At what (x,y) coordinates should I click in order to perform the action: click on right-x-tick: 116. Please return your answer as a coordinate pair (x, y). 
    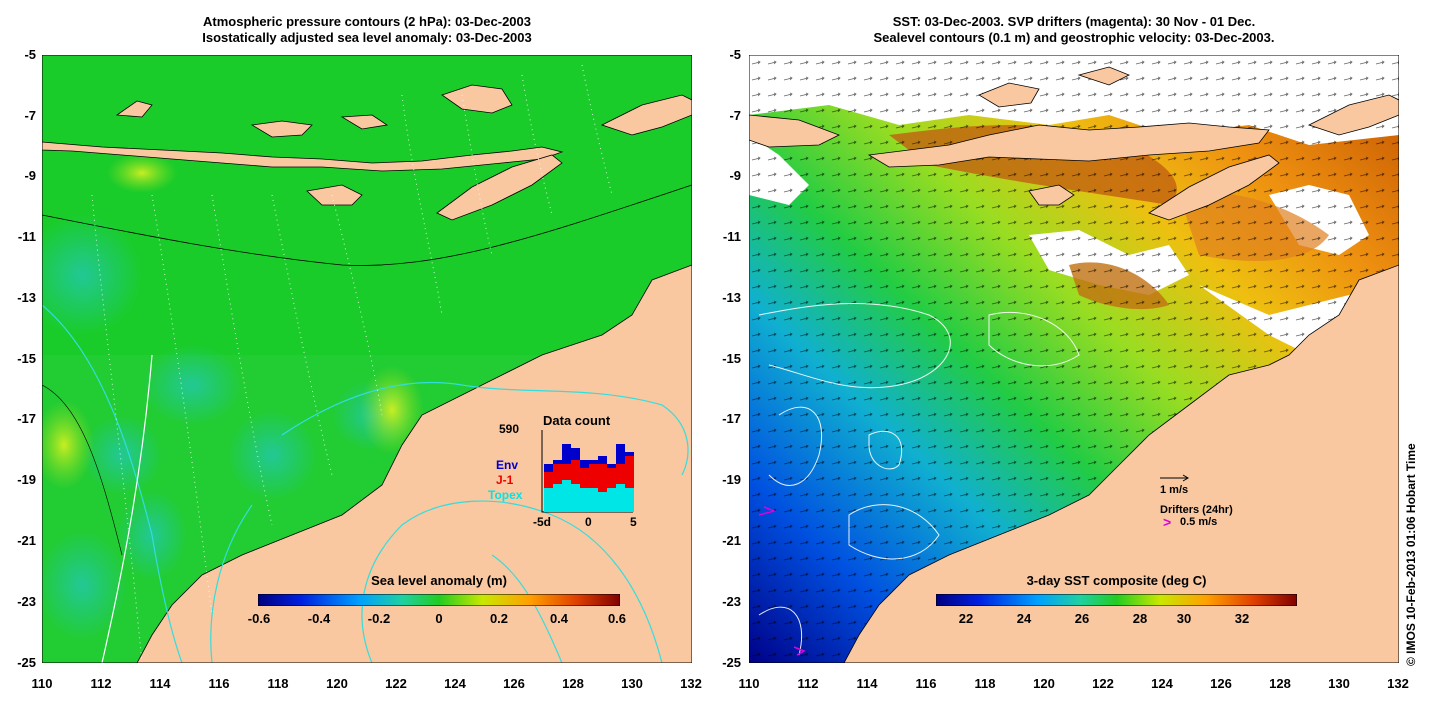
    Looking at the image, I should click on (926, 683).